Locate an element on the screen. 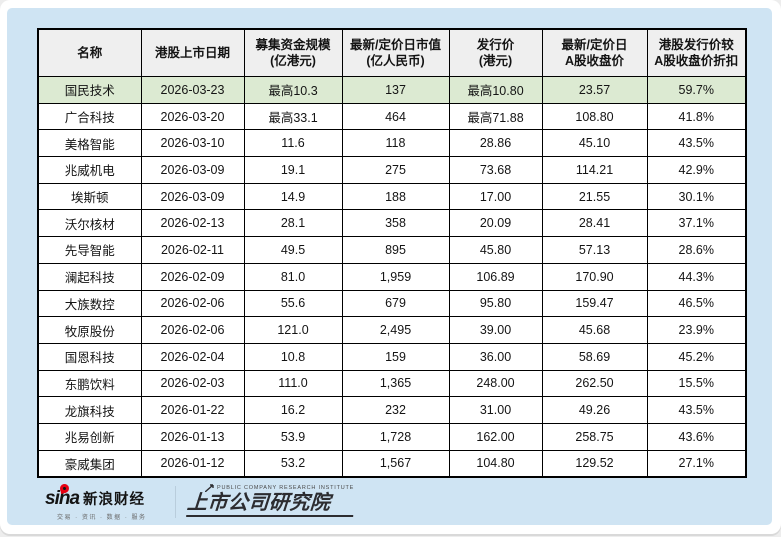 Image resolution: width=781 pixels, height=537 pixels. cell-name: 埃斯顿 is located at coordinates (89, 196).